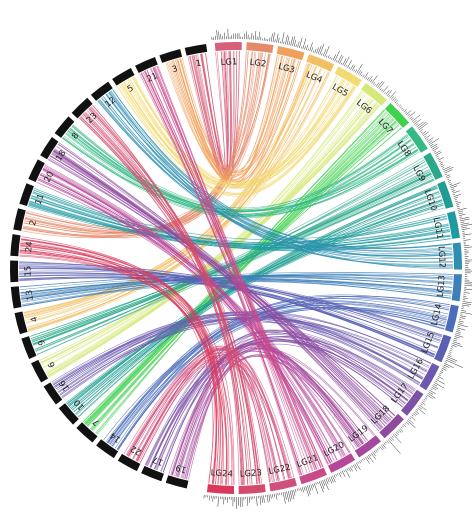 The image size is (472, 531). What do you see at coordinates (452, 319) in the screenshot?
I see `segment-lg14` at bounding box center [452, 319].